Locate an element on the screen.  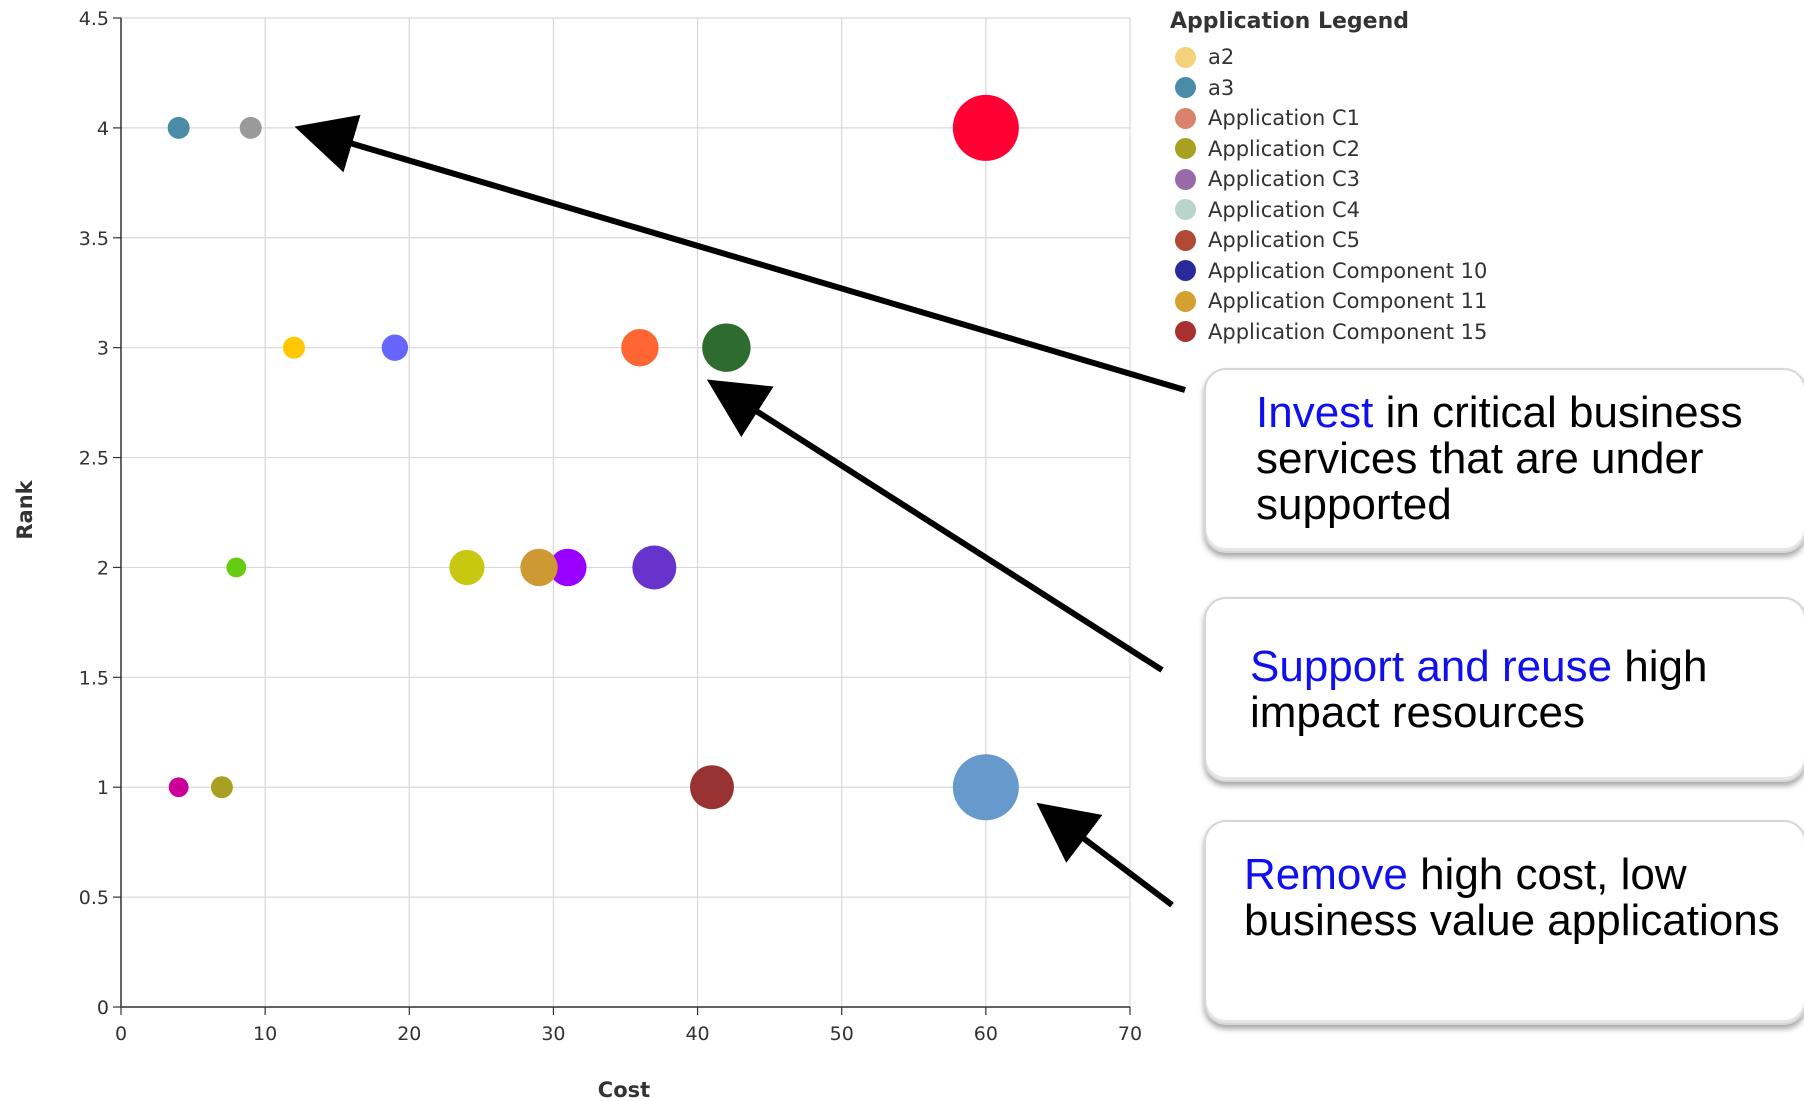
legend-item: Application C3 is located at coordinates (1380, 179).